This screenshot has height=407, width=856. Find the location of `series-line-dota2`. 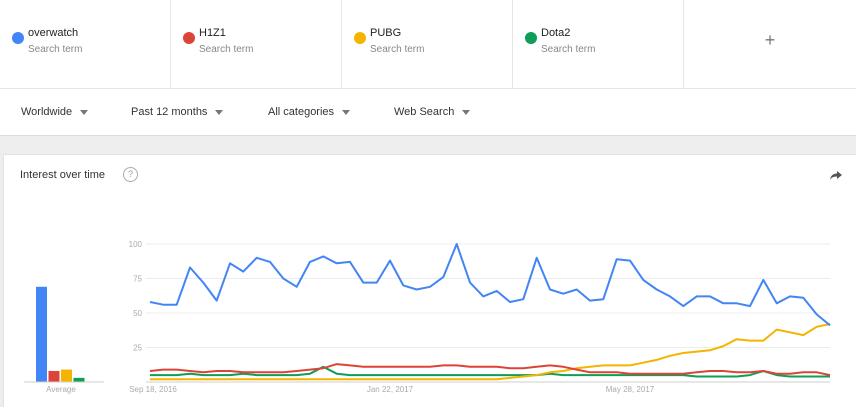

series-line-dota2 is located at coordinates (490, 371).